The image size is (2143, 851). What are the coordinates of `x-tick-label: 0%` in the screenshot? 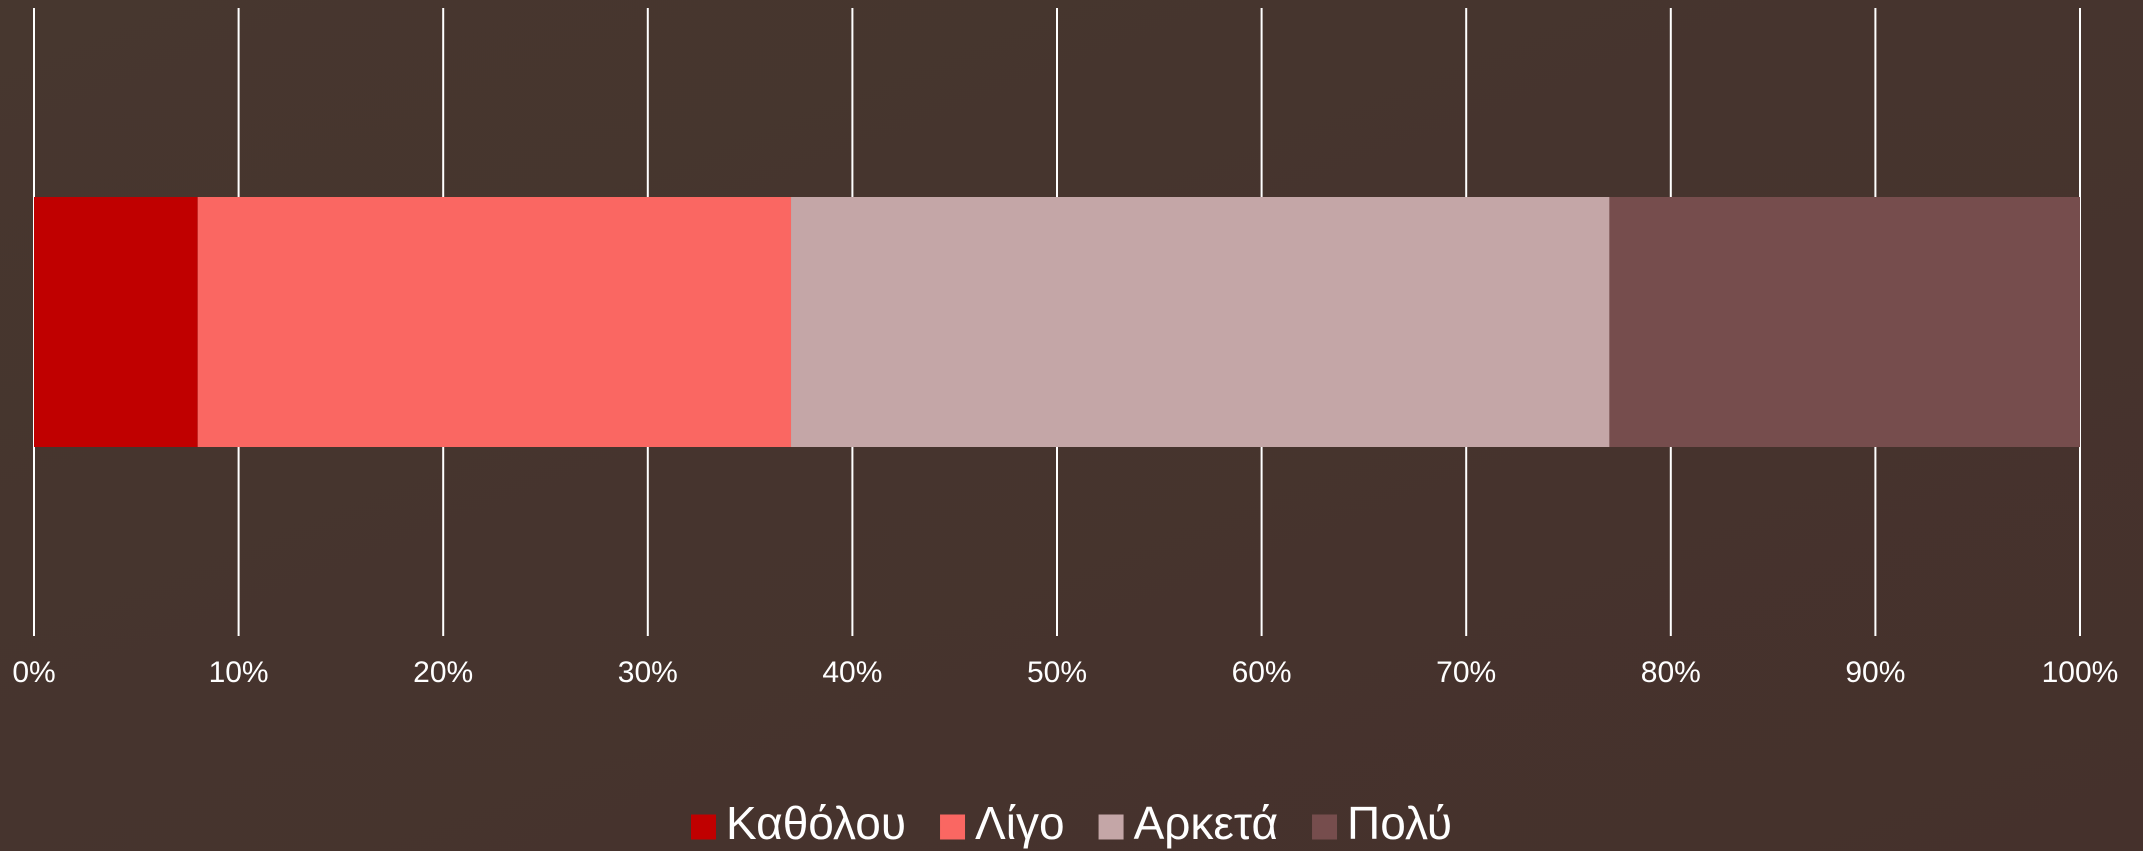 It's located at (33, 672).